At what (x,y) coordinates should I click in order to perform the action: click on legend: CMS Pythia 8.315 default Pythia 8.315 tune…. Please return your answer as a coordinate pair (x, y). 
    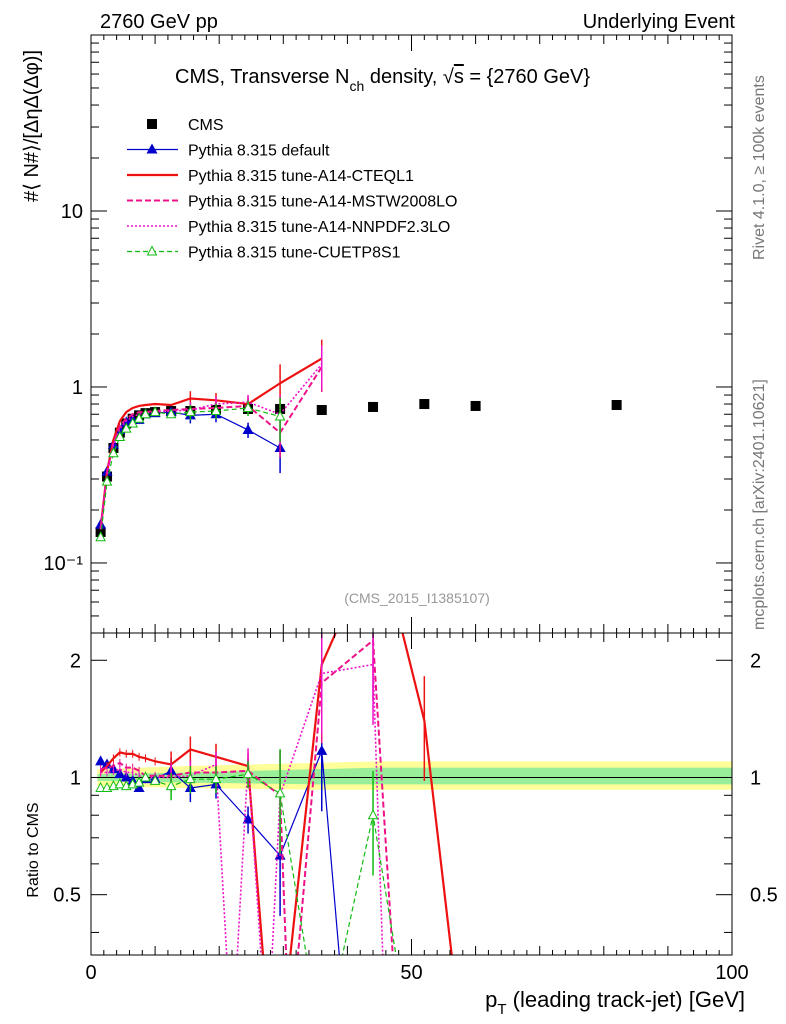
    Looking at the image, I should click on (292, 189).